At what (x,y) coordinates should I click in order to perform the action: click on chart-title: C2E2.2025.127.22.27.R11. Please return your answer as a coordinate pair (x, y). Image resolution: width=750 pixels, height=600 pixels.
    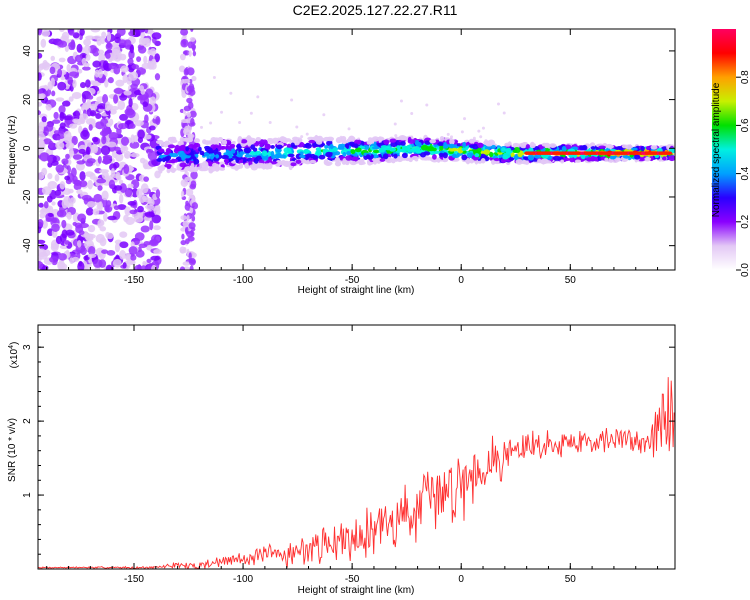
    Looking at the image, I should click on (375, 10).